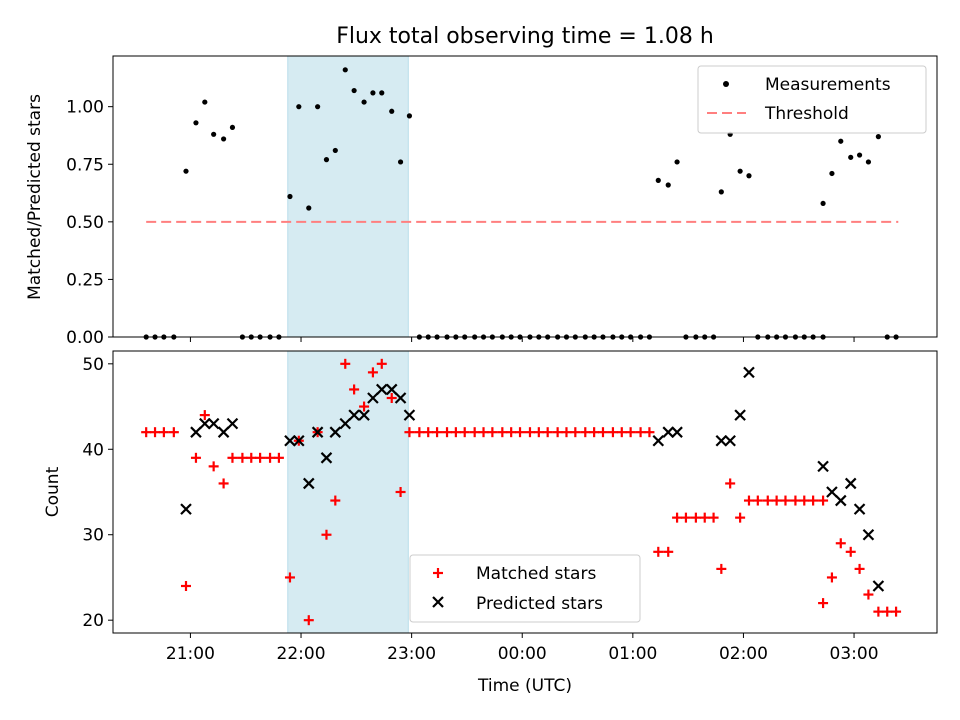 The width and height of the screenshot is (960, 720). I want to click on top-legend: Measurements Threshold, so click(812, 99).